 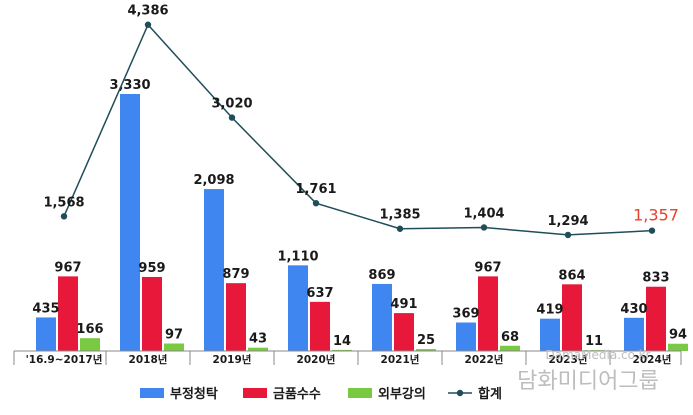 What do you see at coordinates (148, 359) in the screenshot?
I see `x-tick-label-1: 2018년` at bounding box center [148, 359].